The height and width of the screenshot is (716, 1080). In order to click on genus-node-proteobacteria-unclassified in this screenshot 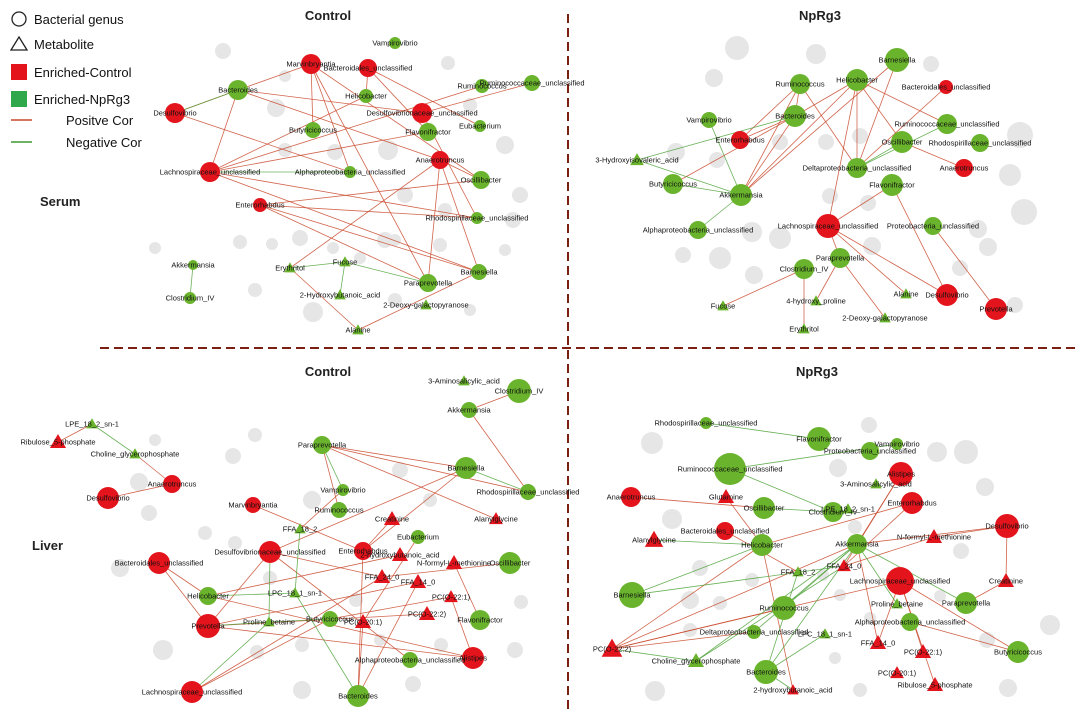, I will do `click(933, 226)`.